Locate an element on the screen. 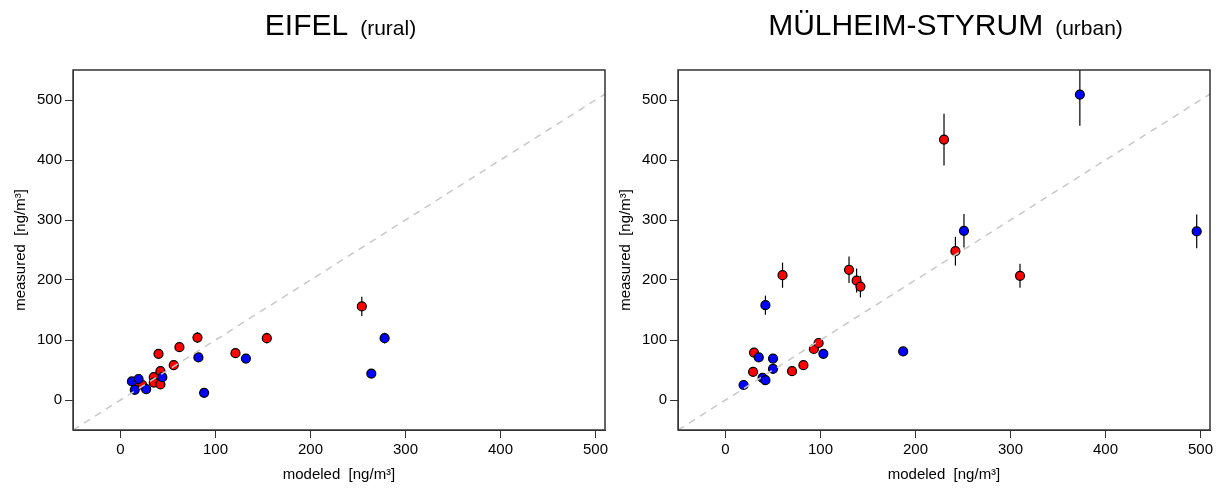 This screenshot has width=1222, height=491. chart-subtitle: (urban) is located at coordinates (1089, 27).